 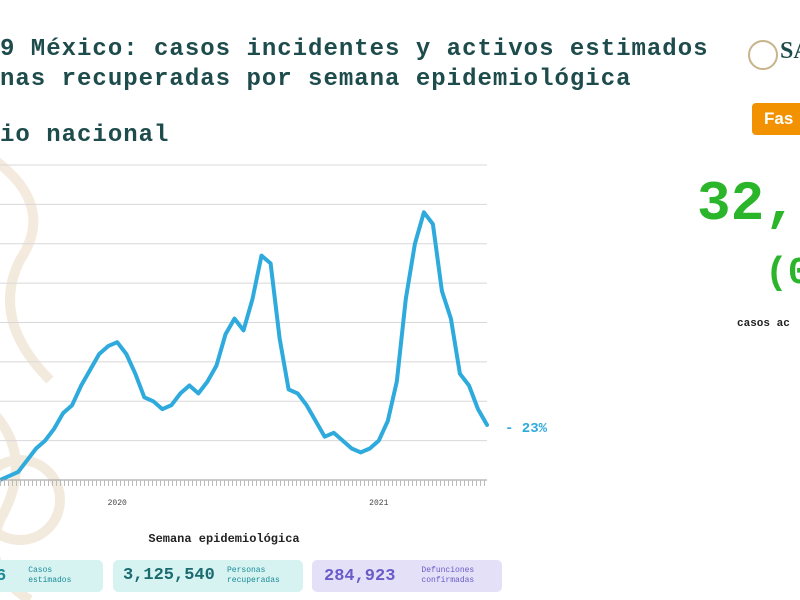 What do you see at coordinates (3, 576) in the screenshot?
I see `summary-value: 6` at bounding box center [3, 576].